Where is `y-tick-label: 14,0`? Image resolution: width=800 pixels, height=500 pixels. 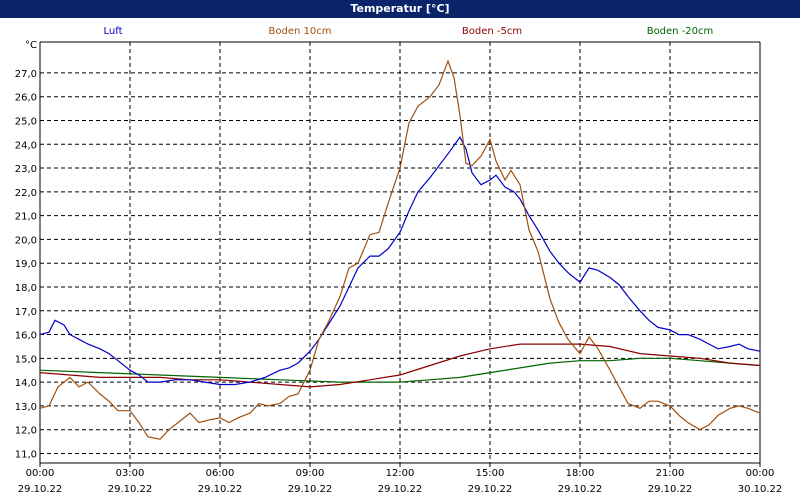
y-tick-label: 14,0 is located at coordinates (26, 383).